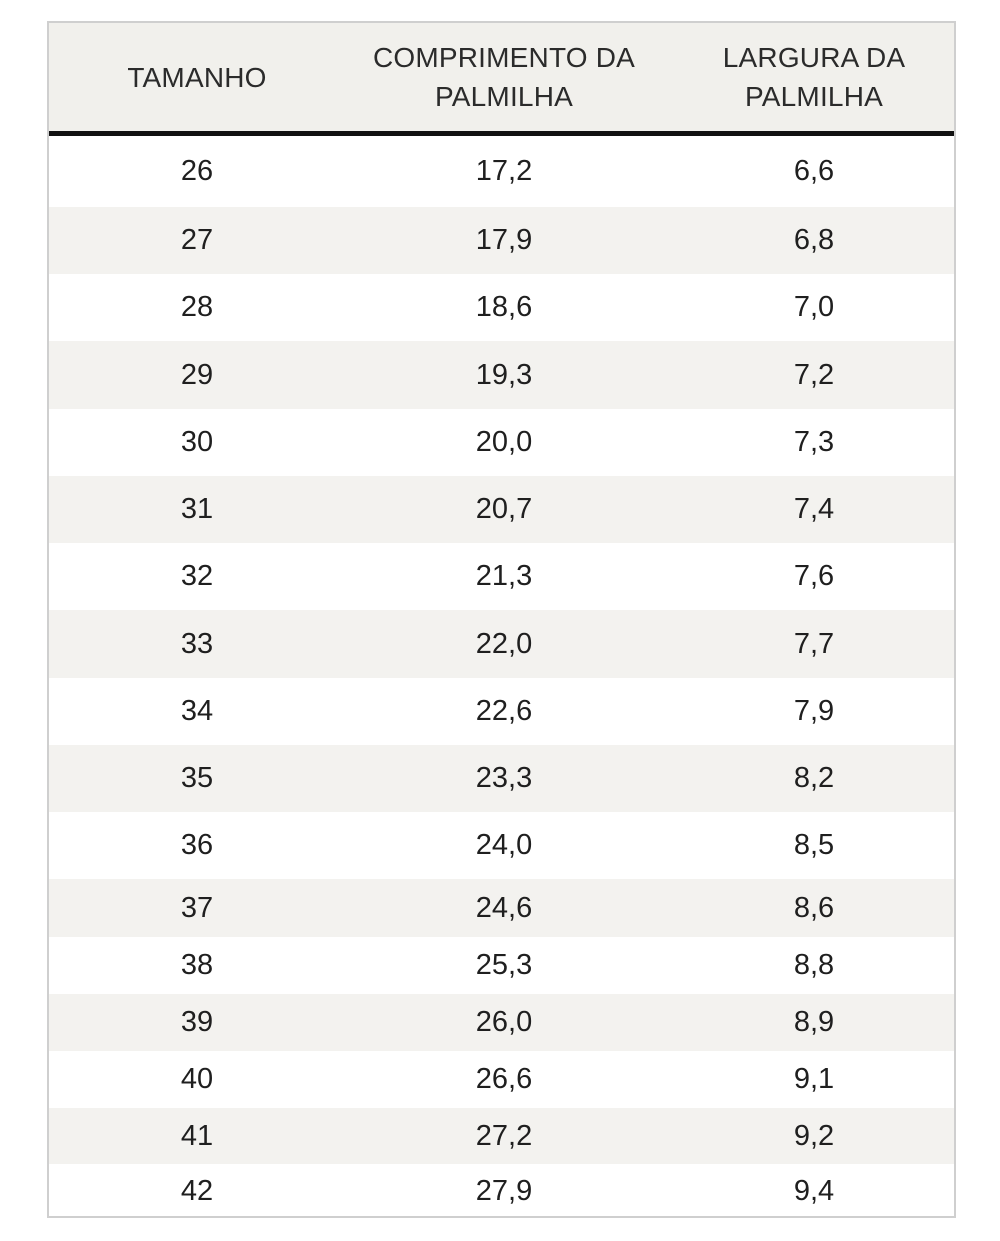 This screenshot has height=1241, width=1000. I want to click on cell-comprimento: 22,0, so click(504, 643).